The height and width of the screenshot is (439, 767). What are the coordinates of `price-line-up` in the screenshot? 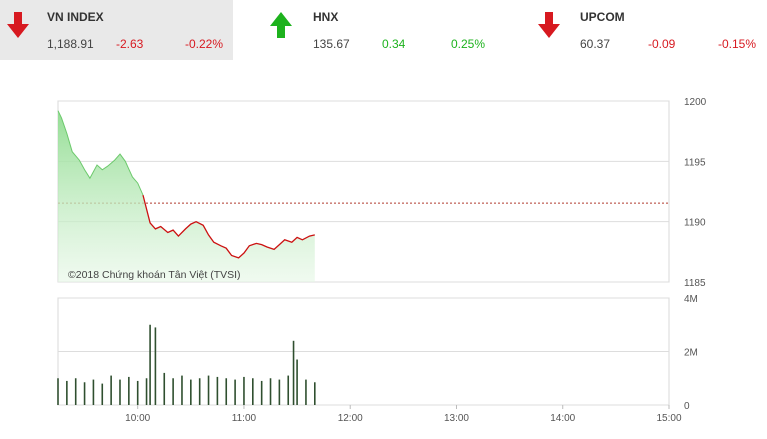 It's located at (100, 153).